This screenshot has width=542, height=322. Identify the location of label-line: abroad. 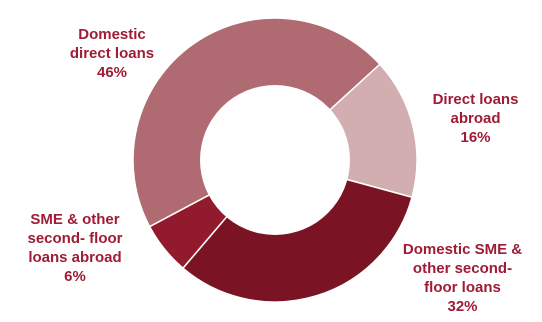
(475, 118).